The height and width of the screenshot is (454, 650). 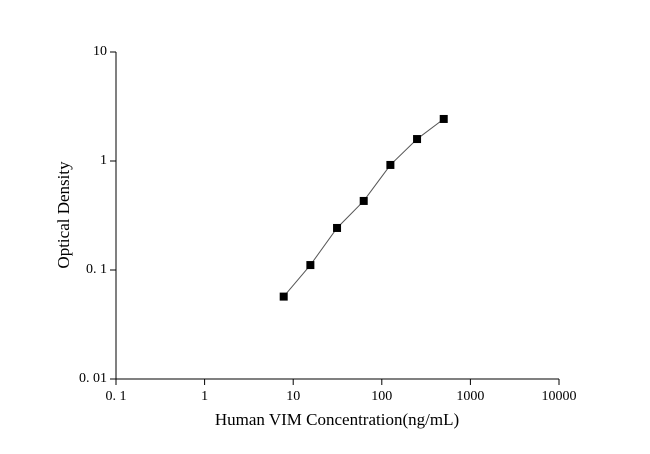 I want to click on x-tick-label: 100, so click(x=381, y=396).